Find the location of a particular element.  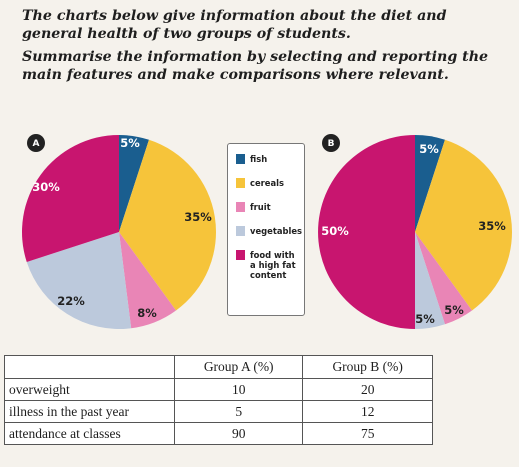

pie-b-label-vegetables: 5% is located at coordinates (425, 319).